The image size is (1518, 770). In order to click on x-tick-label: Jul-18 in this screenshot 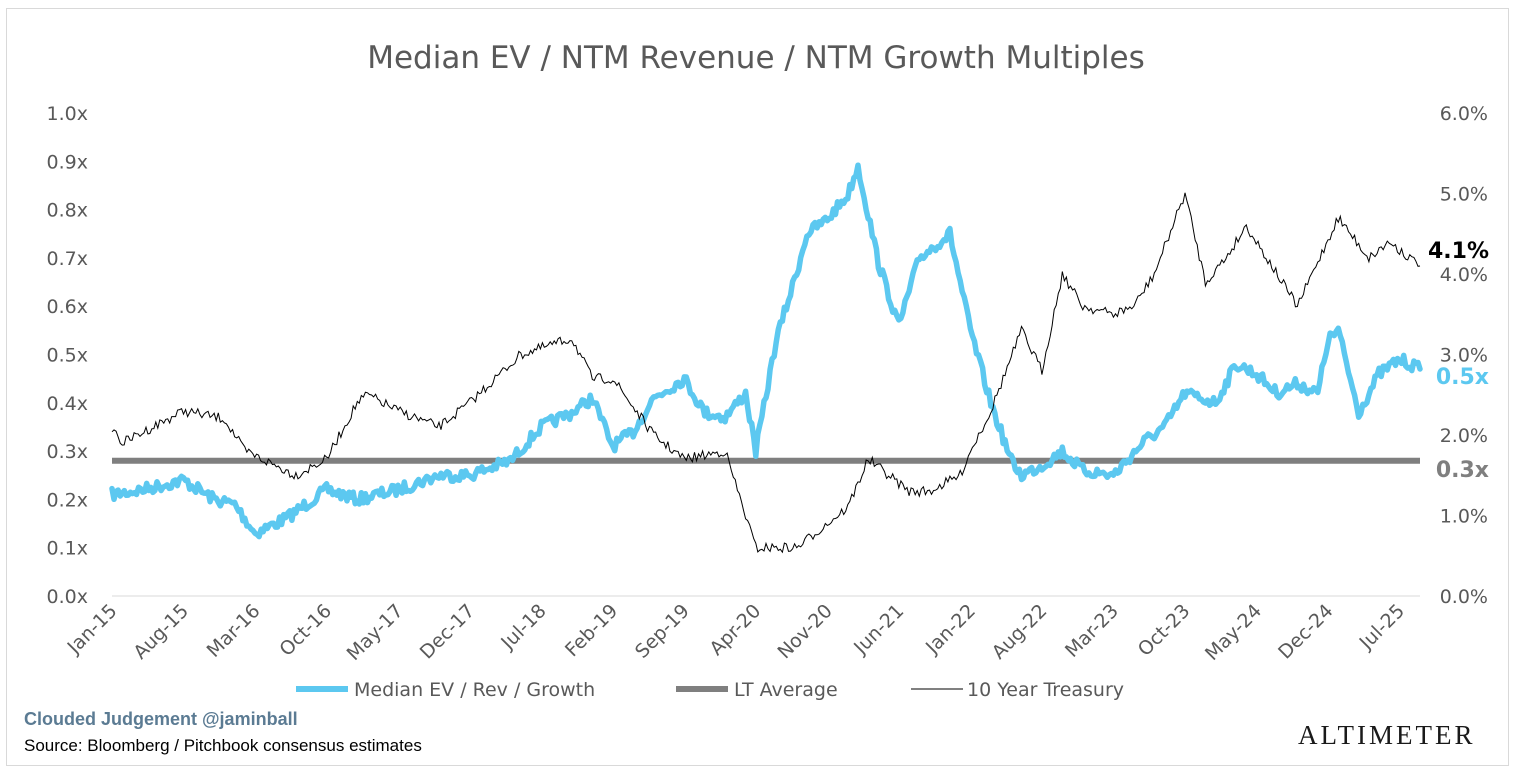, I will do `click(523, 627)`.